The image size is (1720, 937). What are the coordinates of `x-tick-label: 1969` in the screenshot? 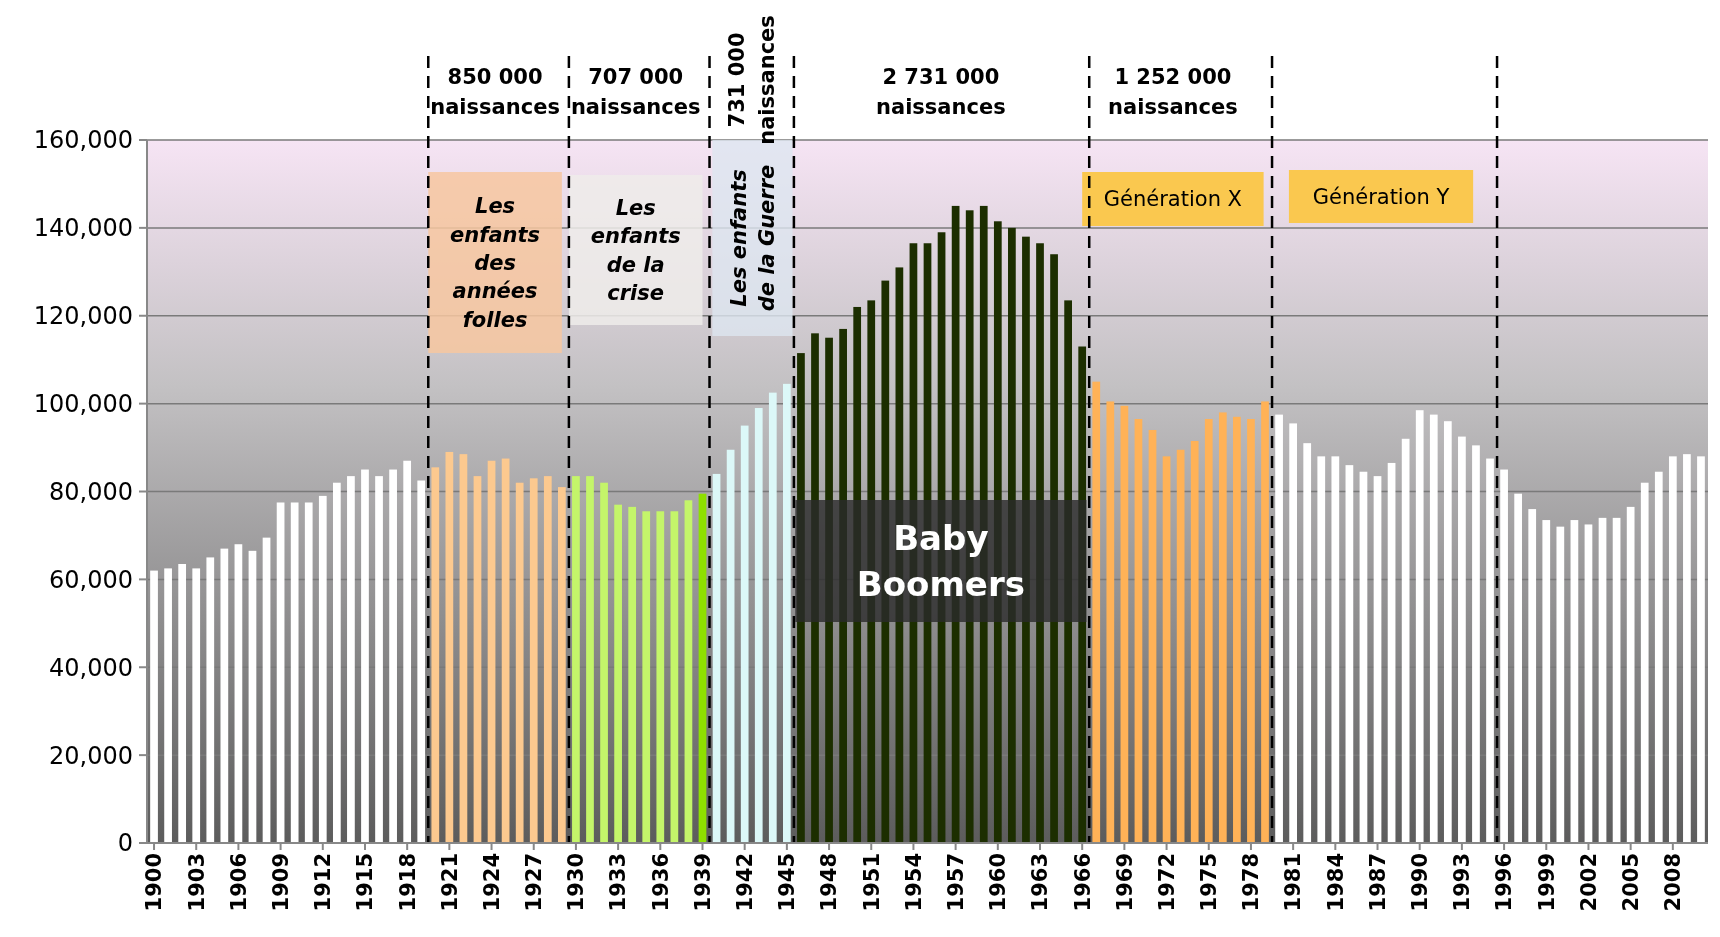 It's located at (1124, 882).